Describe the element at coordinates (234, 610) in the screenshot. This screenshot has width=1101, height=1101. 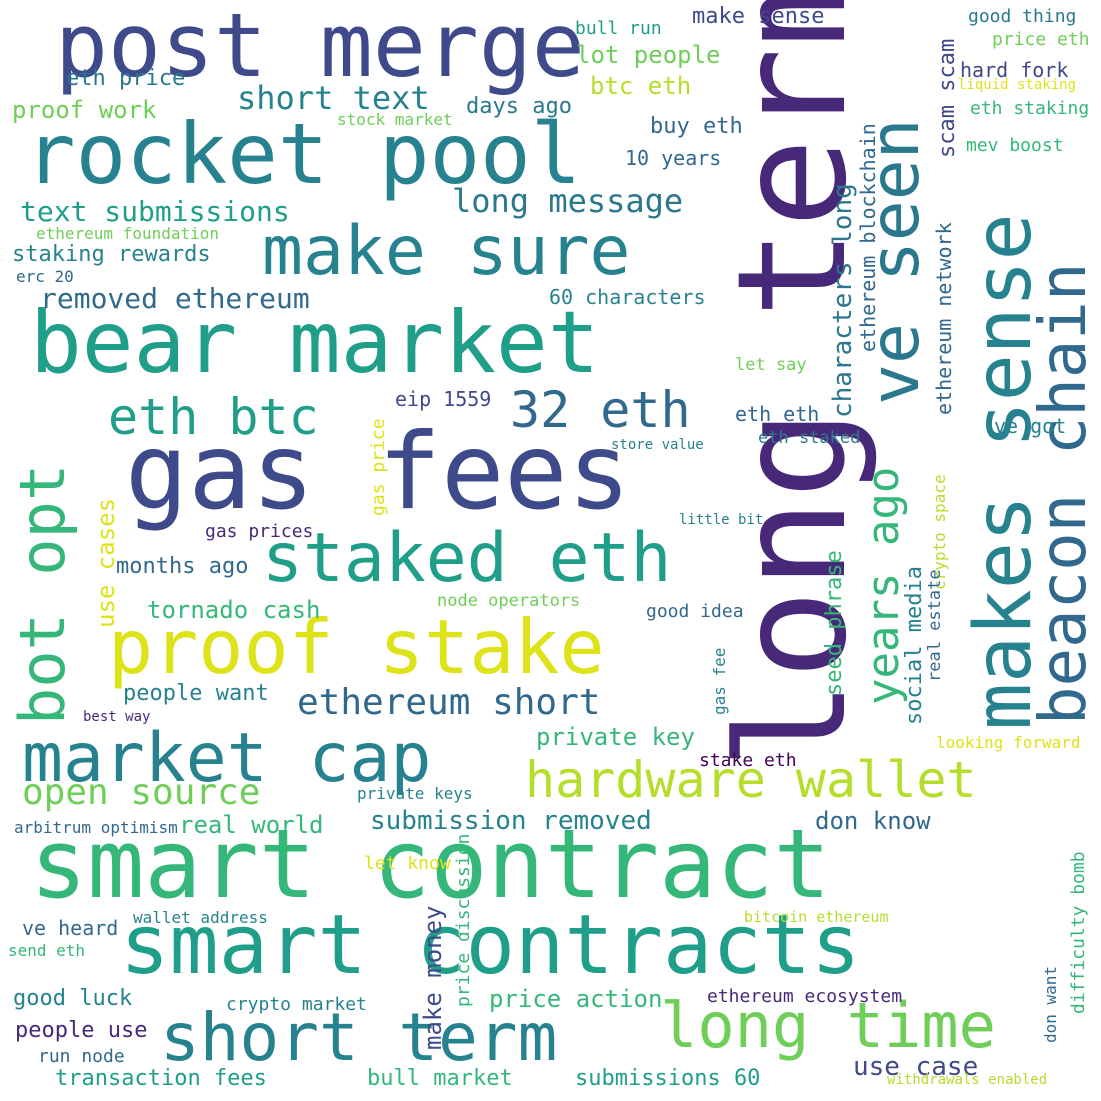
I see `word-tornado-cash: tornado cash` at that location.